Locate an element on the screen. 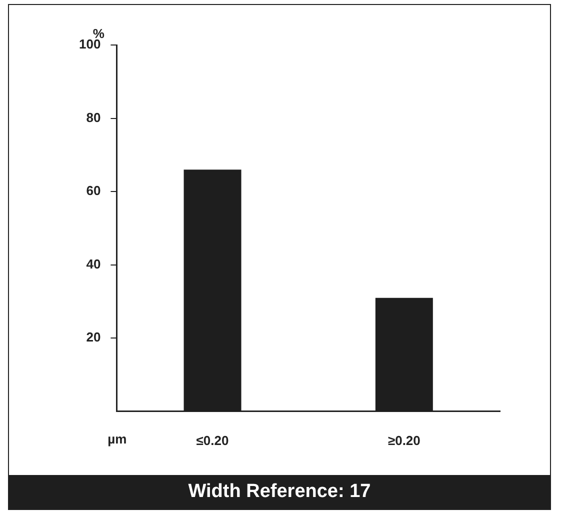 The width and height of the screenshot is (561, 514). text: Width Reference: 17 is located at coordinates (279, 492).